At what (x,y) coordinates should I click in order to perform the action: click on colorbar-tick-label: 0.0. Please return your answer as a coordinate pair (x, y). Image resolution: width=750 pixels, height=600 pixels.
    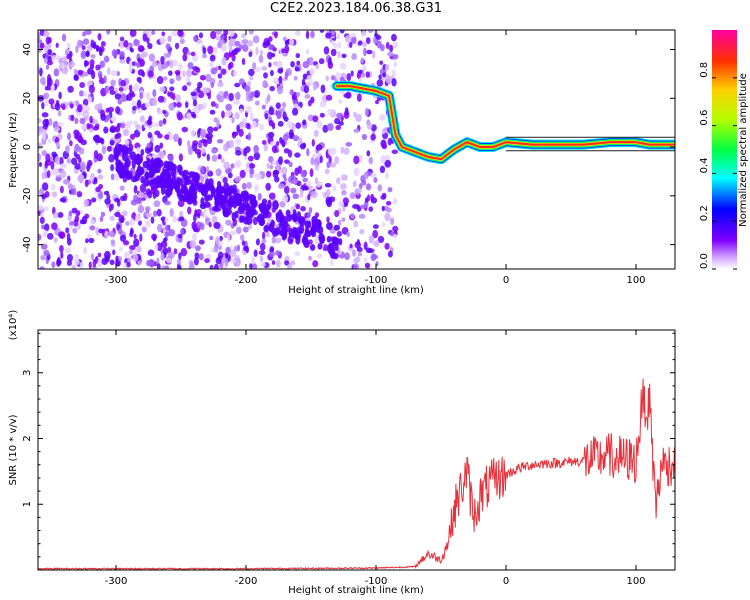
    Looking at the image, I should click on (704, 261).